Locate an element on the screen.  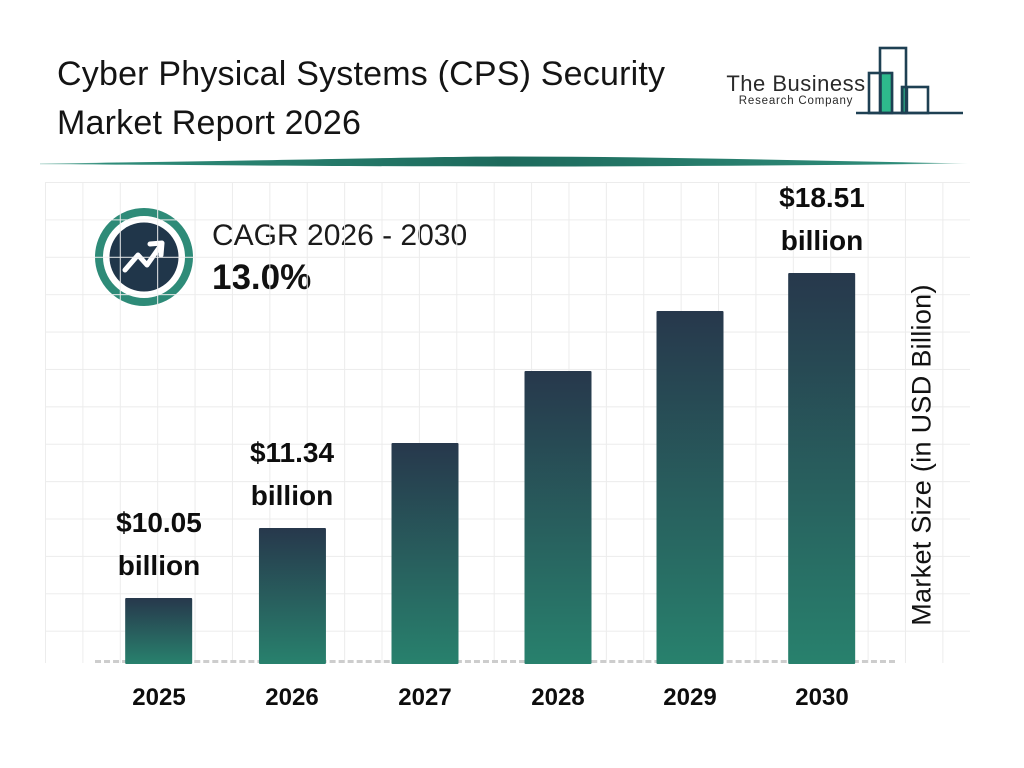
bar-group-2028: 2028 is located at coordinates (558, 541).